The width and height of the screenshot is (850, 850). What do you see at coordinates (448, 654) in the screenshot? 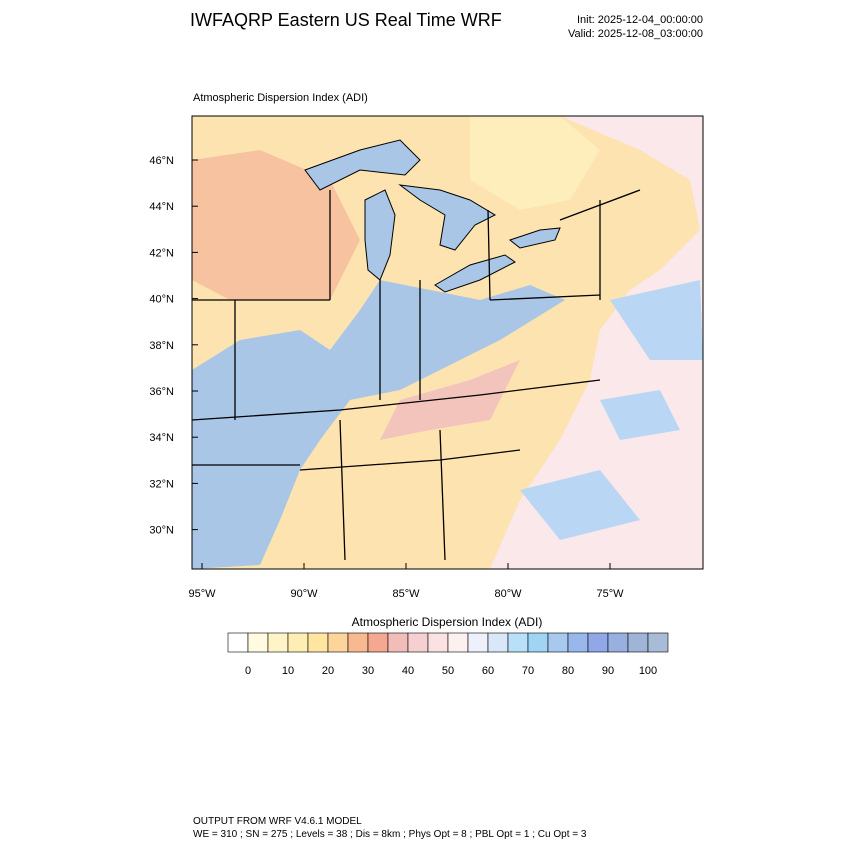
I see `colorbar: 0 10 20 30 40 50 60 70 80 90 100` at bounding box center [448, 654].